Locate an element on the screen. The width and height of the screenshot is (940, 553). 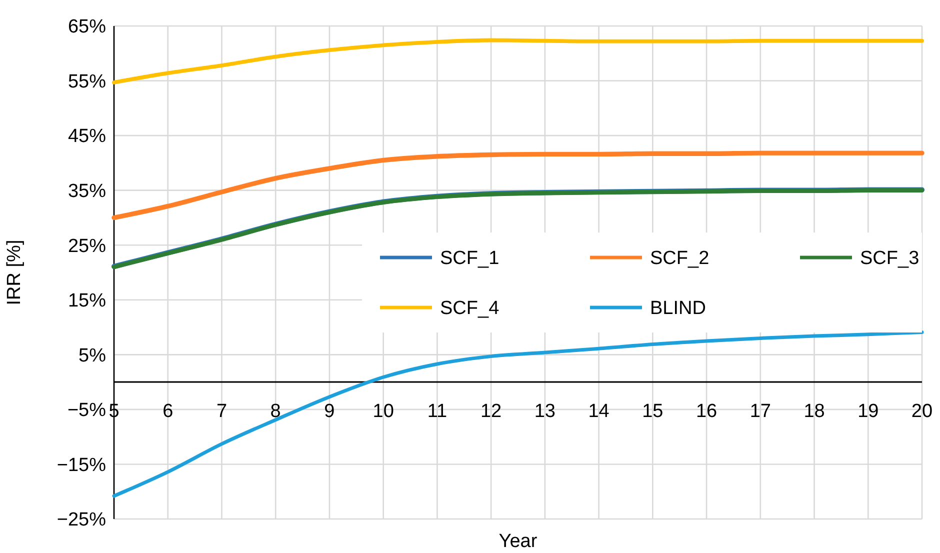
y-tick-label: 15% is located at coordinates (87, 301).